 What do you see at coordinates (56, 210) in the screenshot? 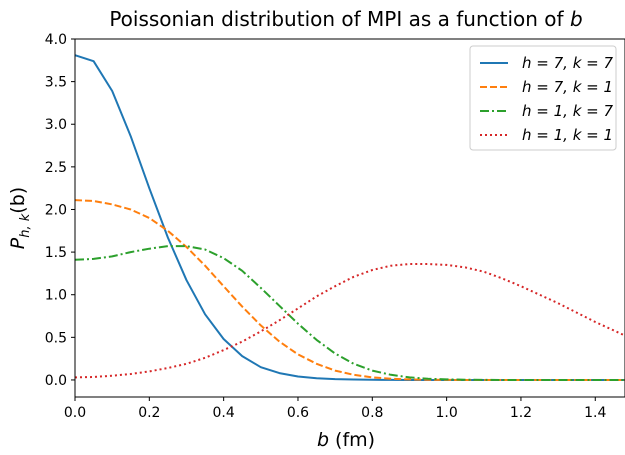
I see `y-tick-label: 2.0` at bounding box center [56, 210].